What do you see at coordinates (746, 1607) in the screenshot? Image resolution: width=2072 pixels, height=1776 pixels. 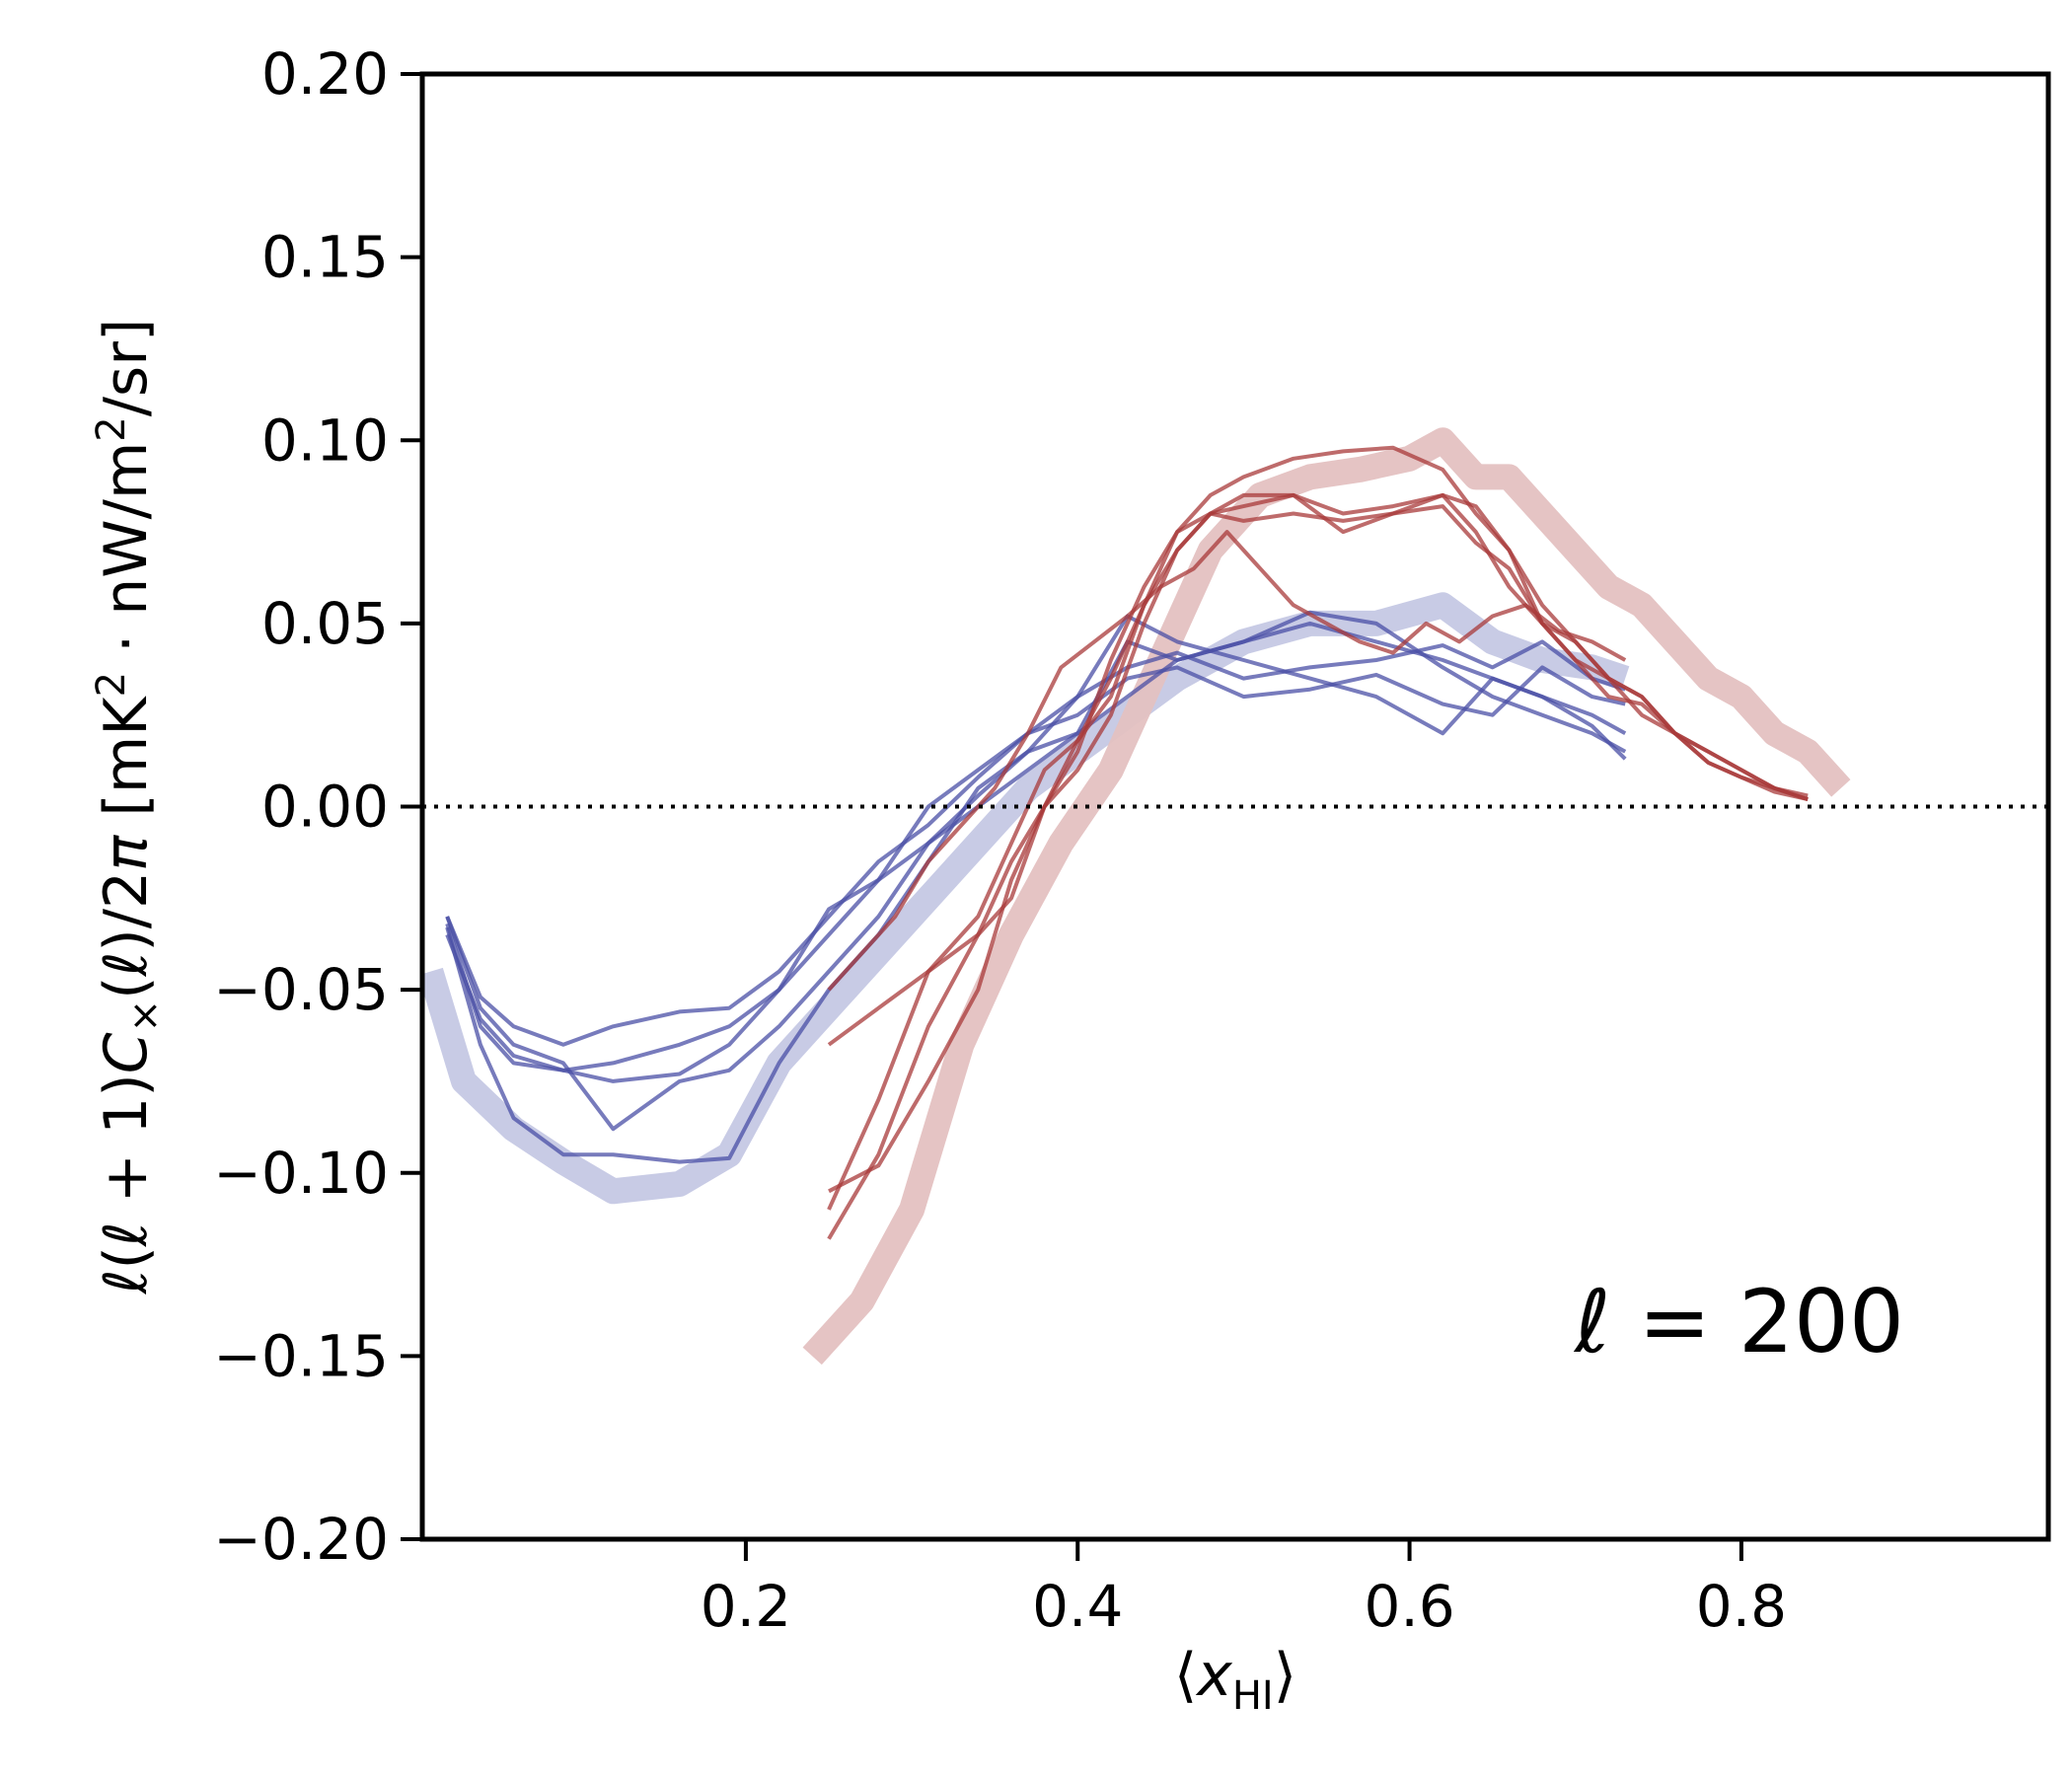 I see `x-tick-label: 0.2` at bounding box center [746, 1607].